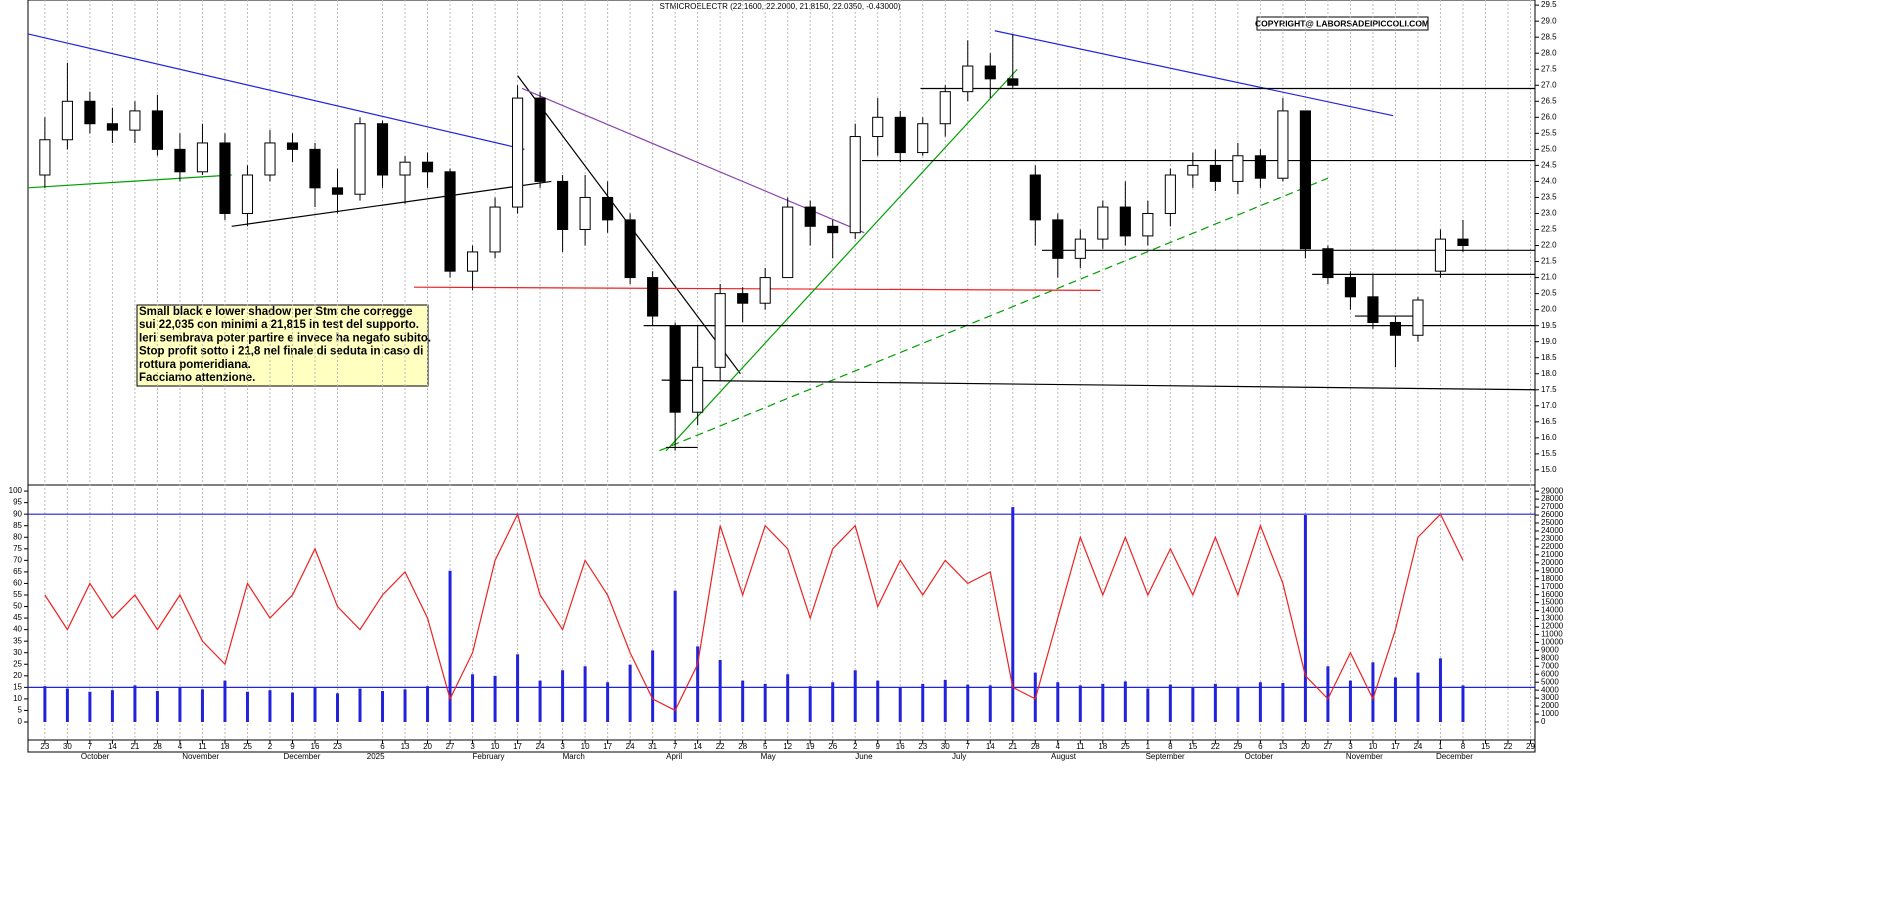 Image resolution: width=1890 pixels, height=902 pixels. Describe the element at coordinates (292, 746) in the screenshot. I see `x-tick-label: 9` at that location.